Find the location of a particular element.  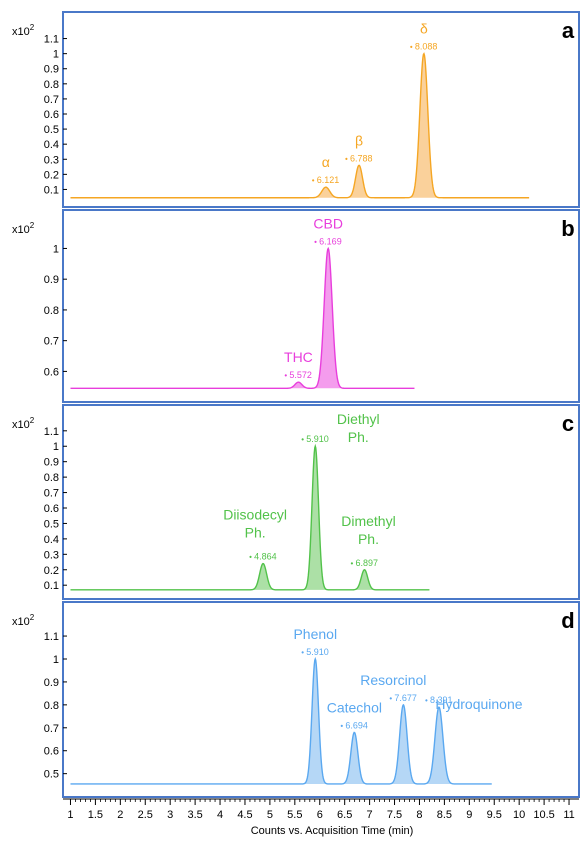

peak-name-line: Hydroquinone is located at coordinates (478, 704).